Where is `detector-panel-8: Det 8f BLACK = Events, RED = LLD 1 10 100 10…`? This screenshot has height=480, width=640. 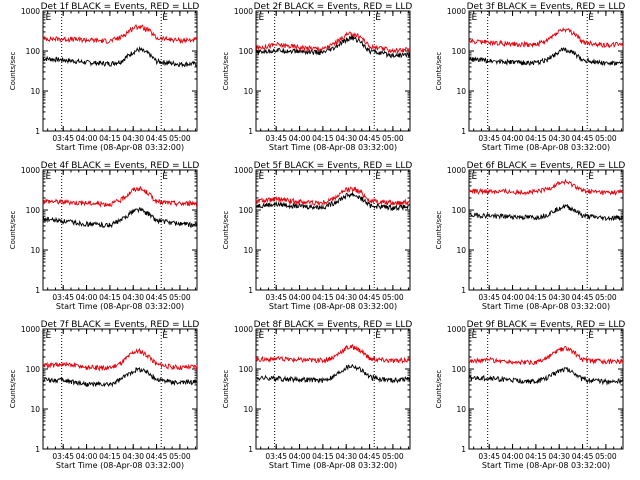
detector-panel-8: Det 8f BLACK = Events, RED = LLD 1 10 100 10… is located at coordinates (317, 395).